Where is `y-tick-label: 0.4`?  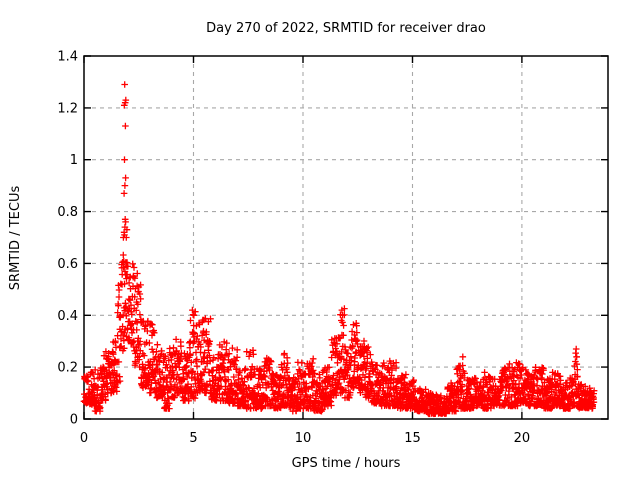 y-tick-label: 0.4 is located at coordinates (67, 316).